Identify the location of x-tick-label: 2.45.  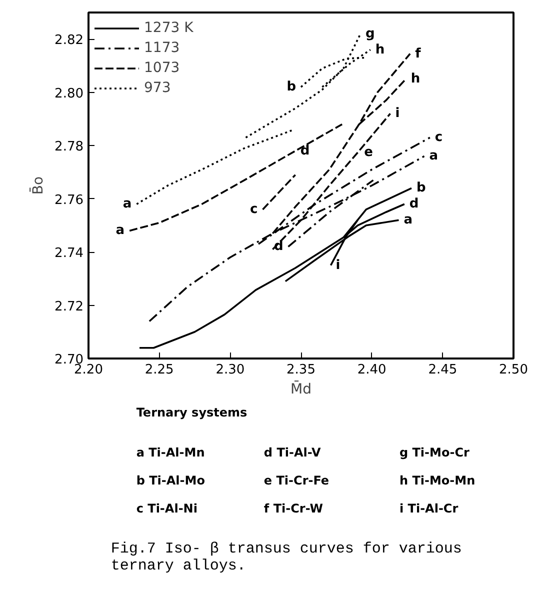
(443, 370).